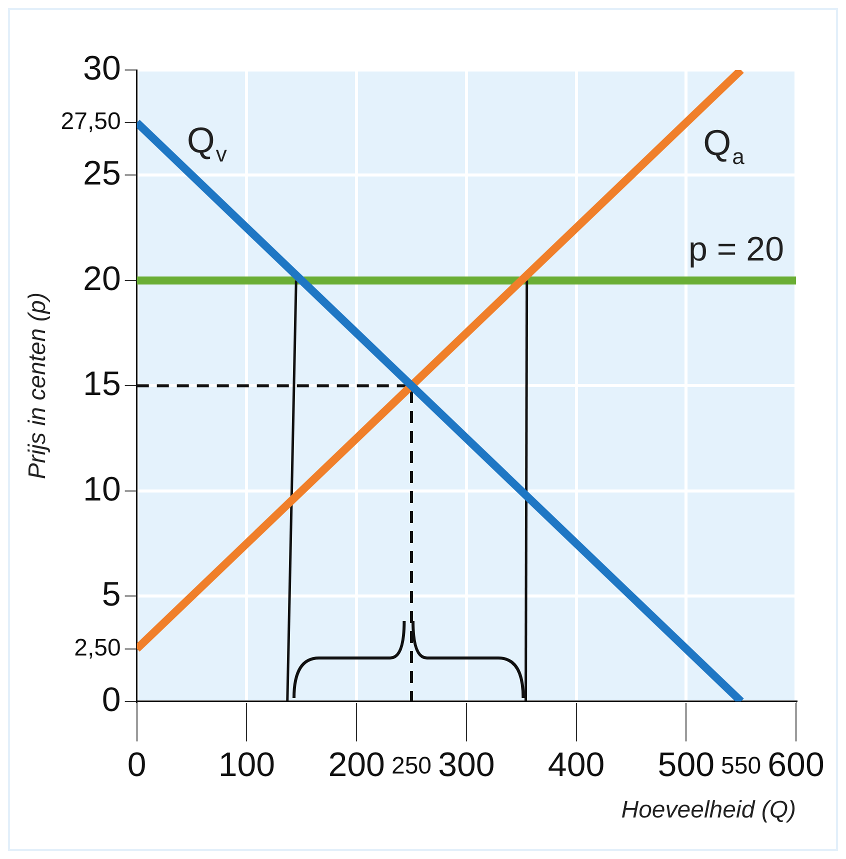  Describe the element at coordinates (102, 173) in the screenshot. I see `y-tick-label: 25` at that location.